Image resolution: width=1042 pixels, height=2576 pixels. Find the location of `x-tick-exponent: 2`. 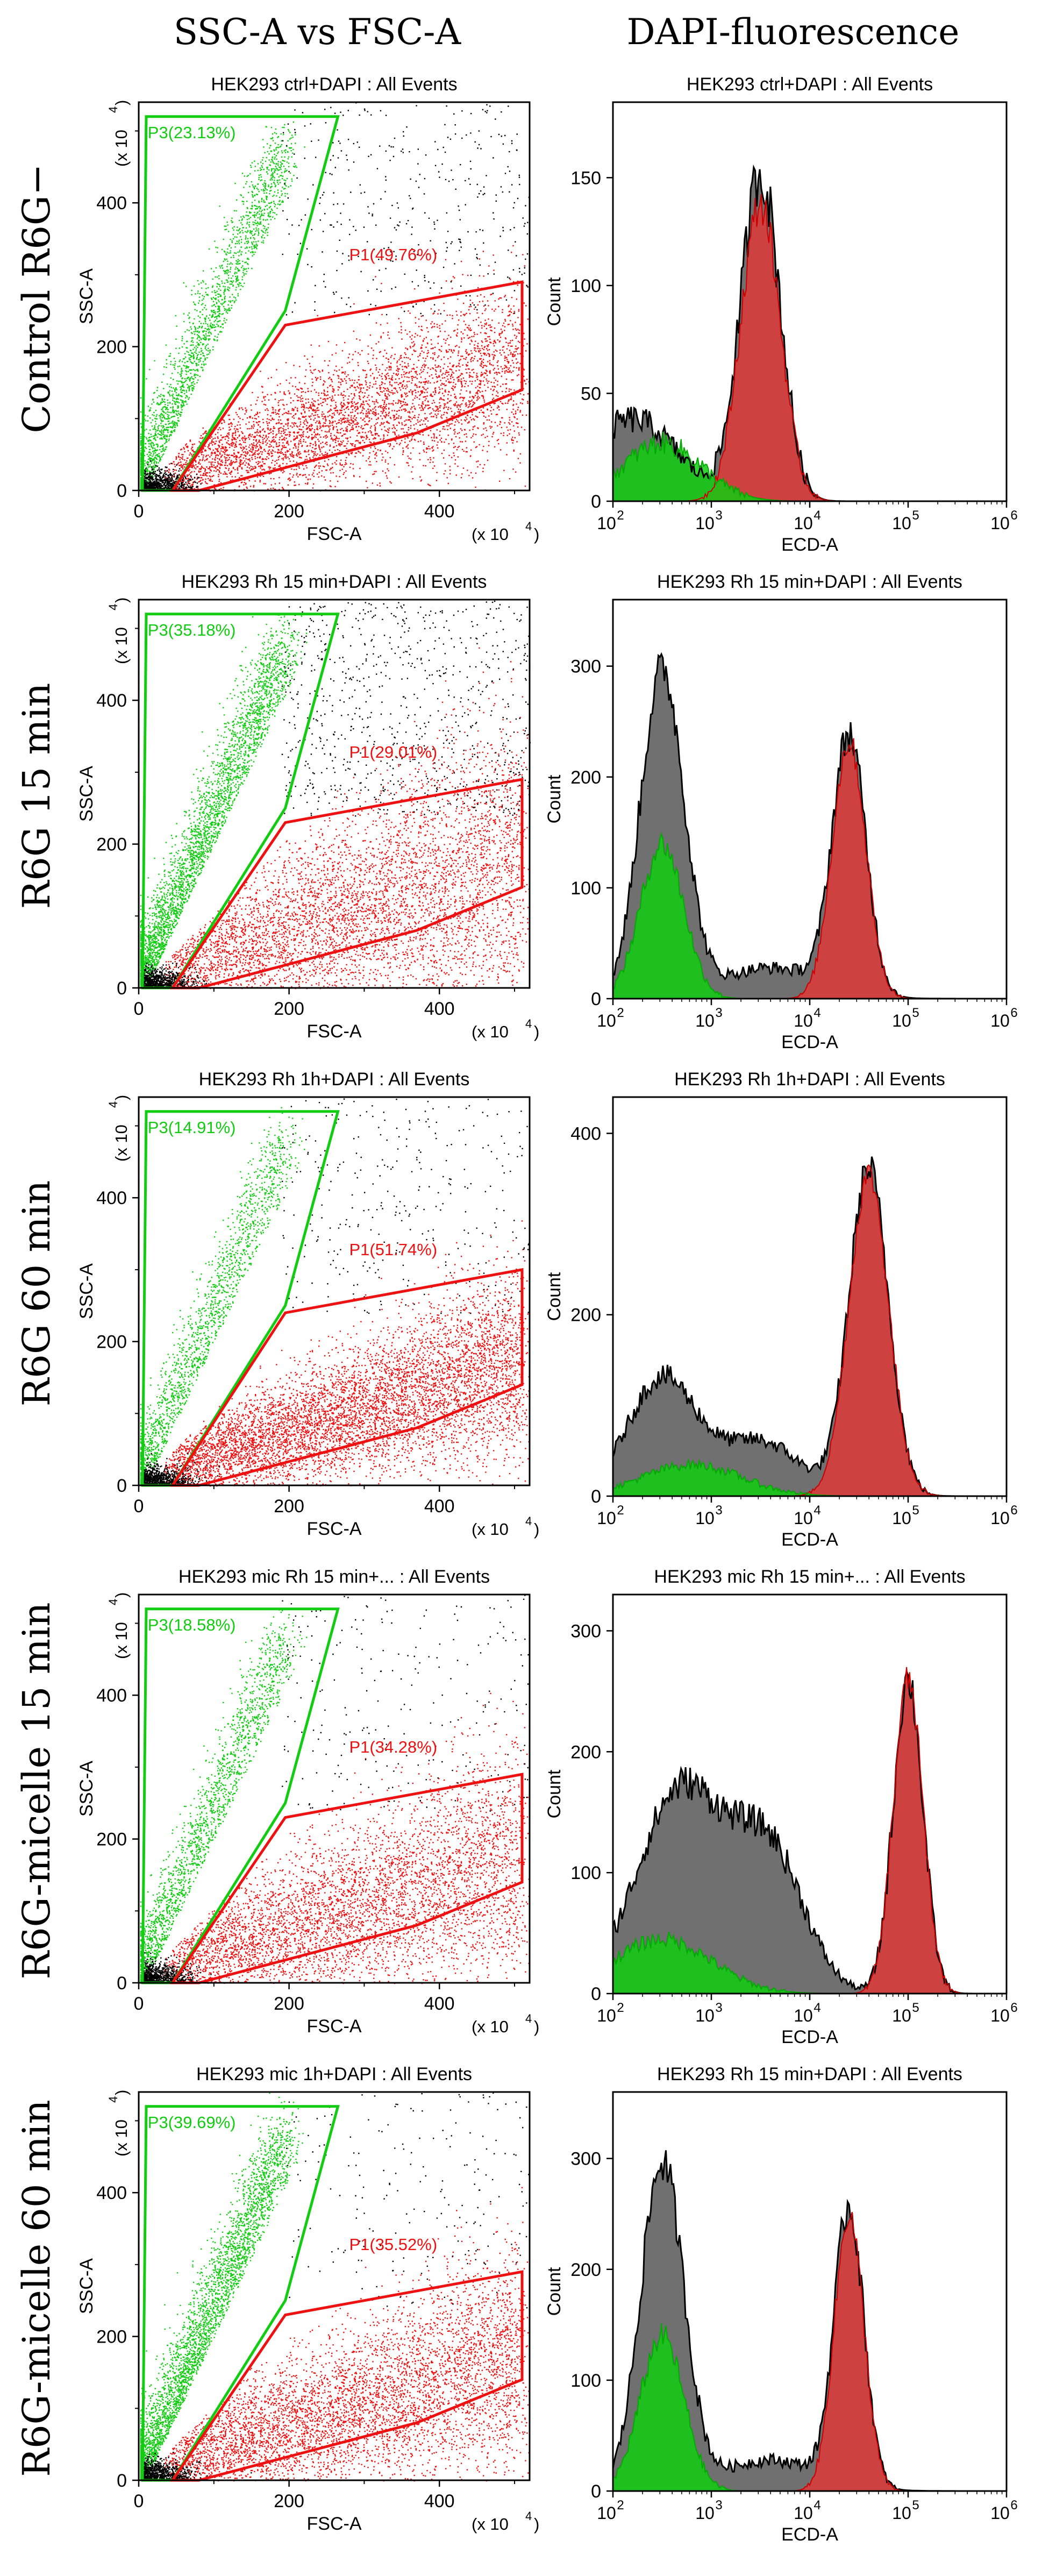

x-tick-exponent: 2 is located at coordinates (620, 1511).